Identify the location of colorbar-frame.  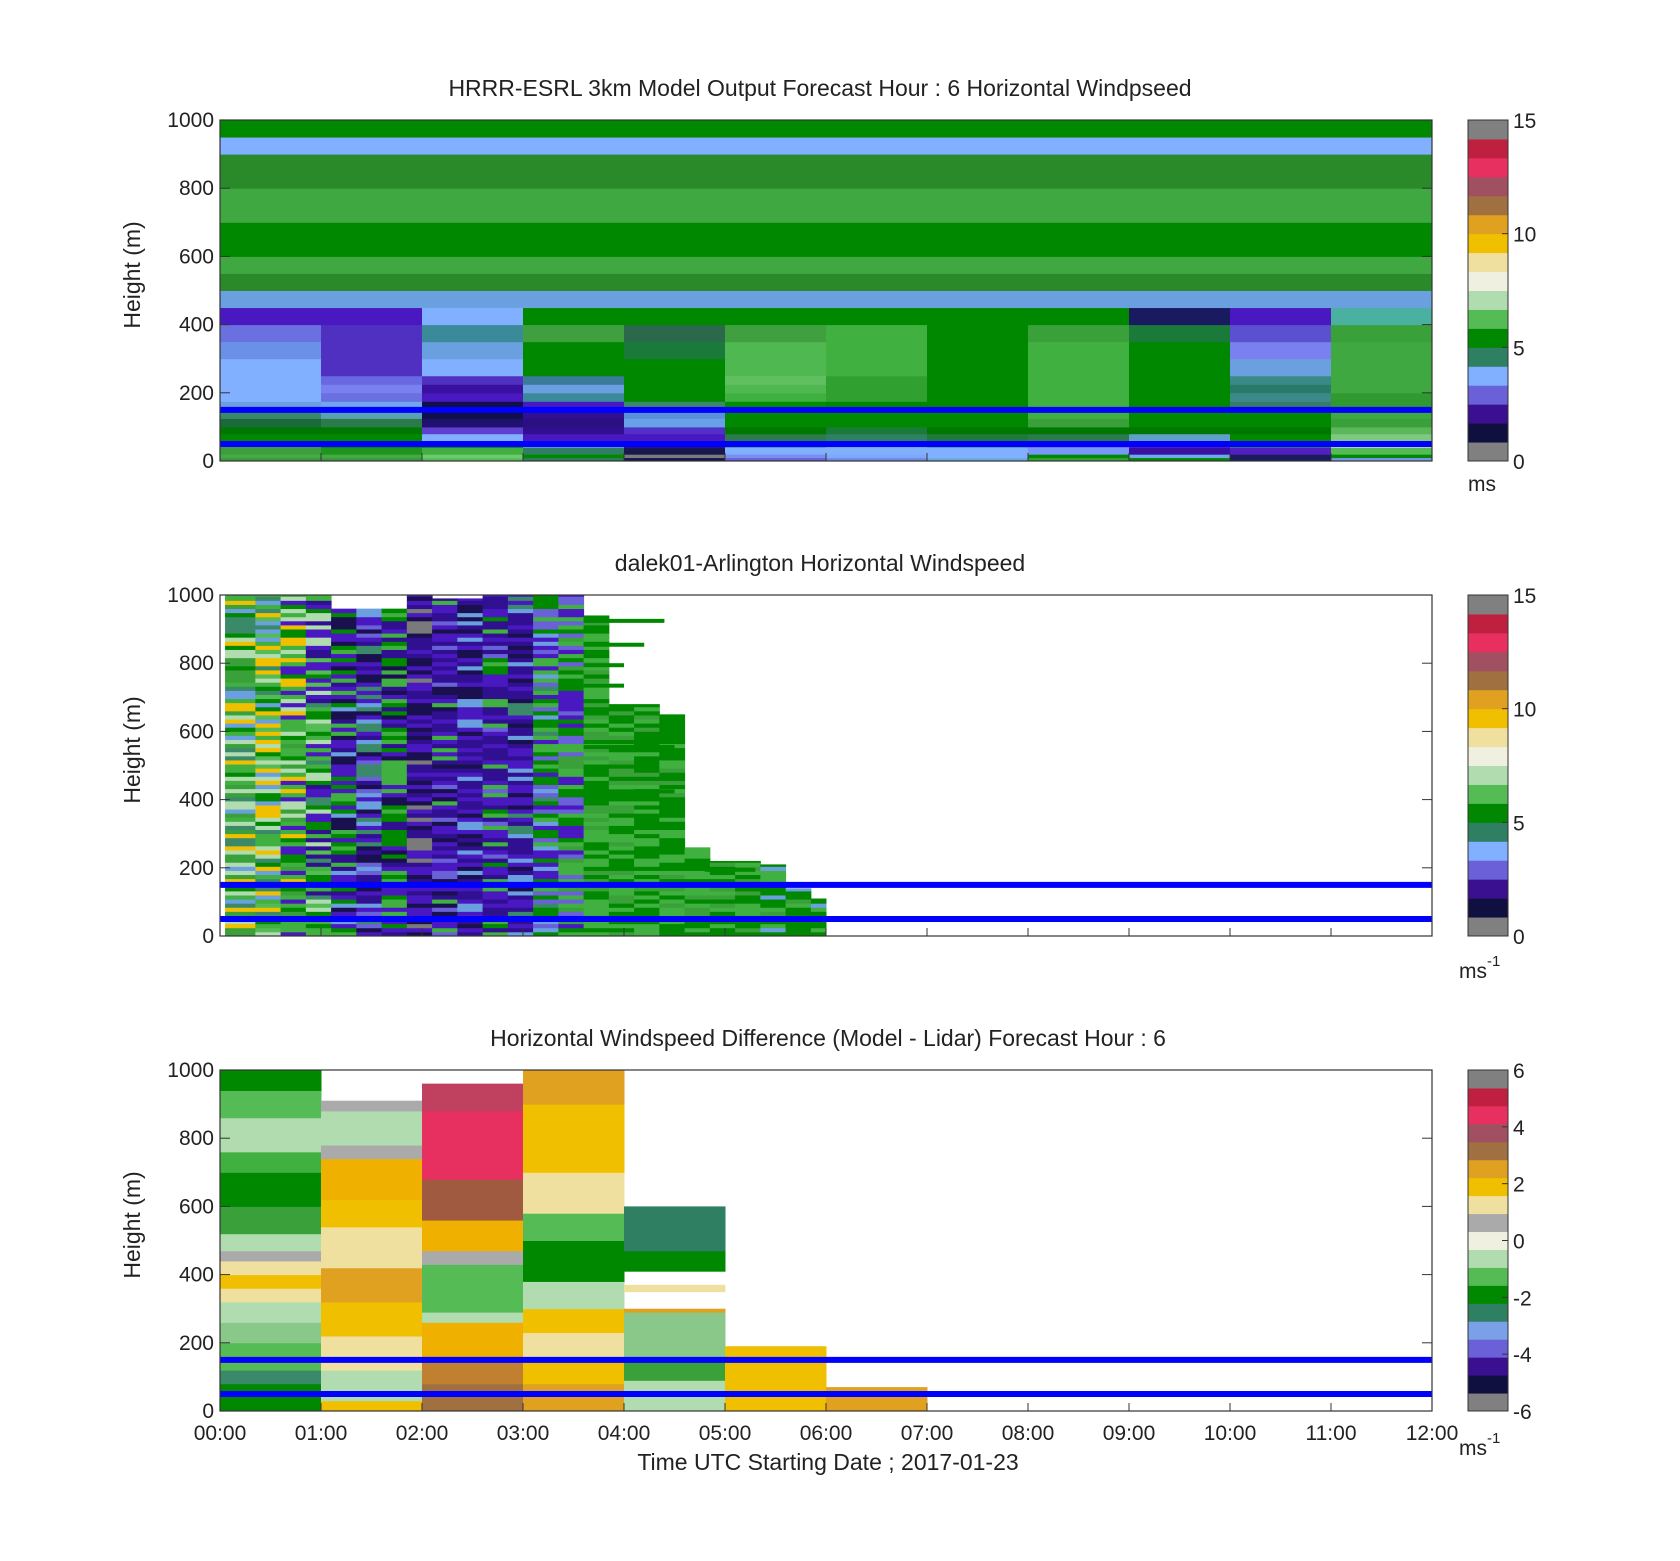
(1488, 765).